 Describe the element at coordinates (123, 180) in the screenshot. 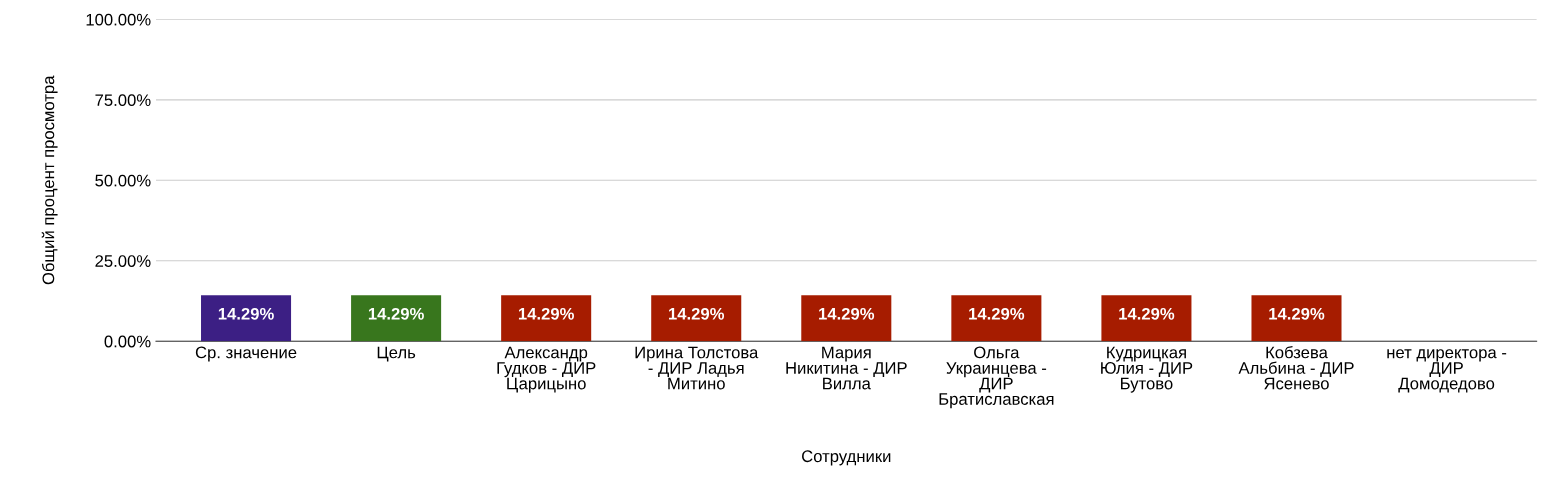

I see `y-tick-label: 50.00%` at that location.